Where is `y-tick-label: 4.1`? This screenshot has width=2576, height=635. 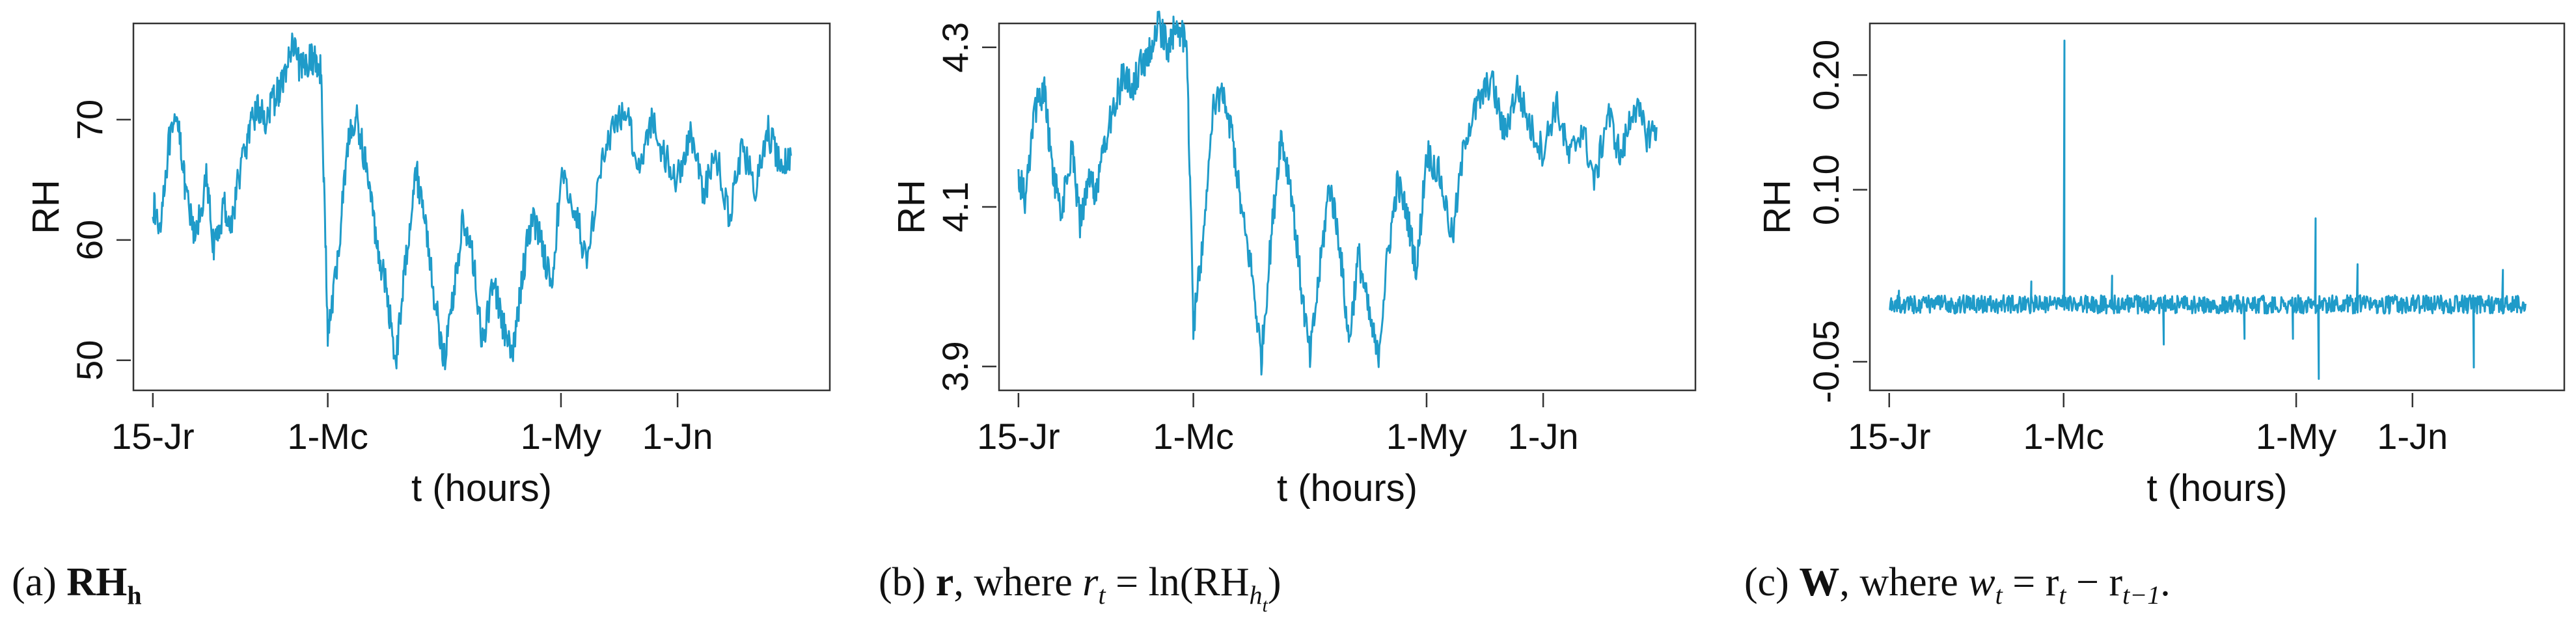
y-tick-label: 4.1 is located at coordinates (956, 207).